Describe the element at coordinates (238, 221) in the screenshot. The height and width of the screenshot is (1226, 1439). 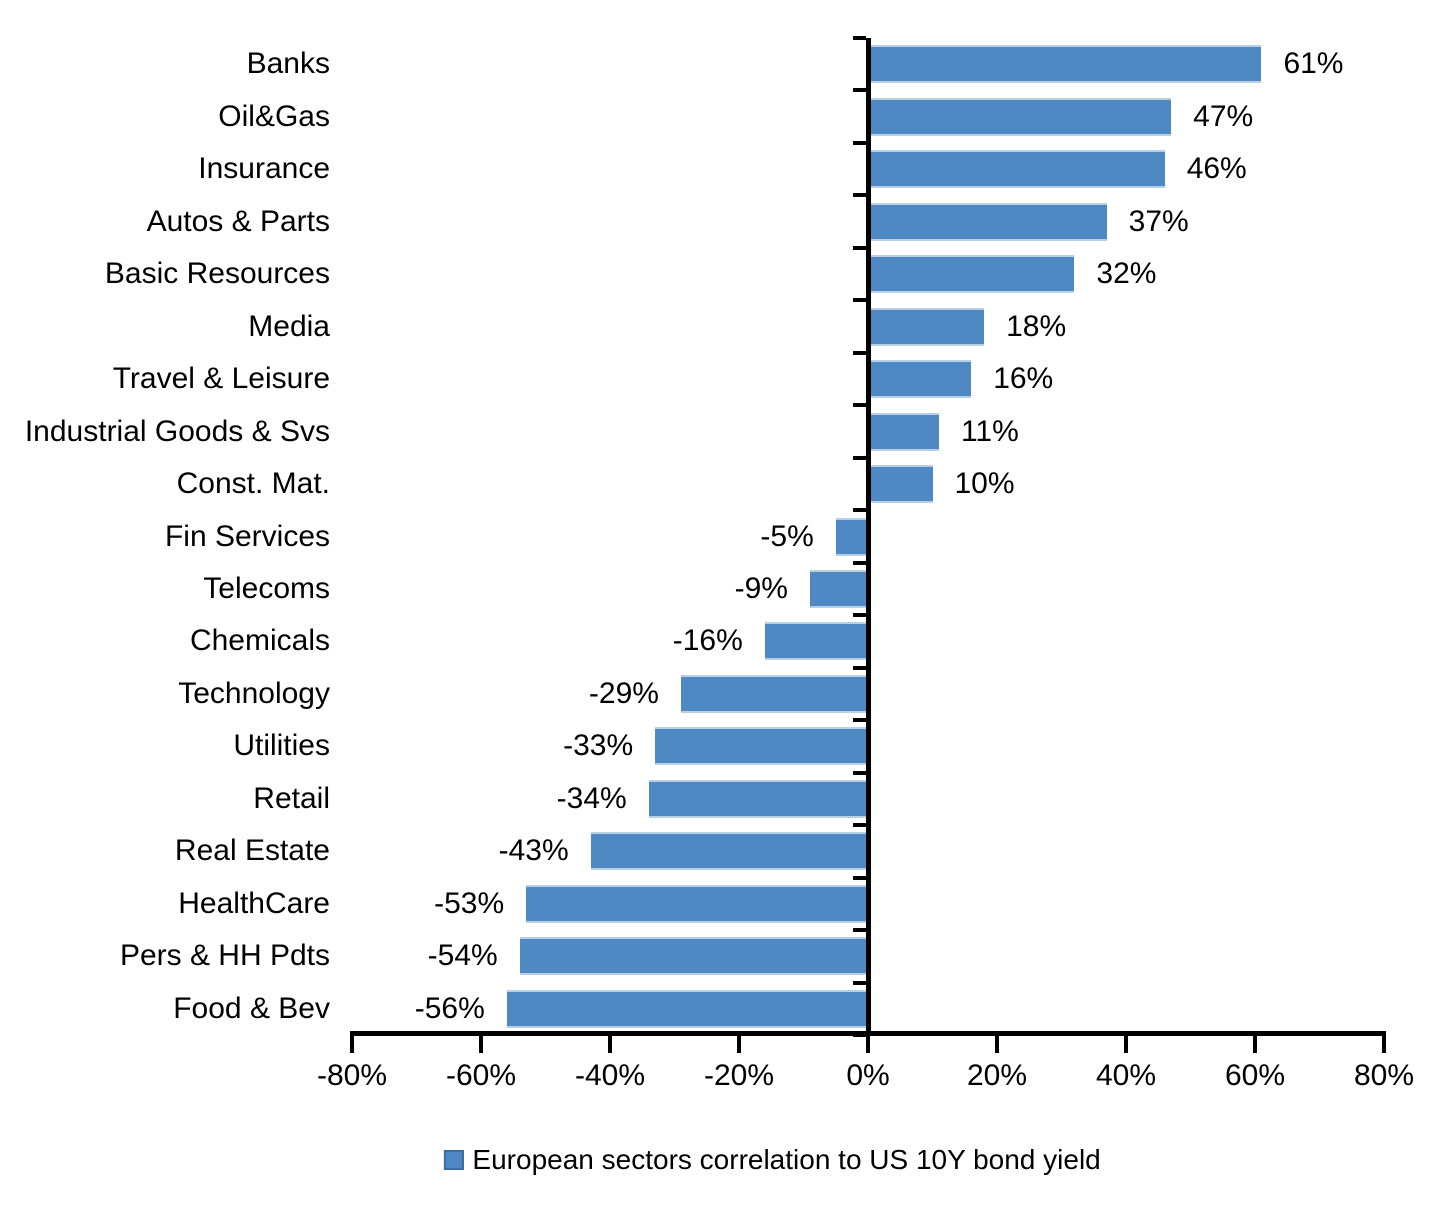
I see `category-label: Autos & Parts` at that location.